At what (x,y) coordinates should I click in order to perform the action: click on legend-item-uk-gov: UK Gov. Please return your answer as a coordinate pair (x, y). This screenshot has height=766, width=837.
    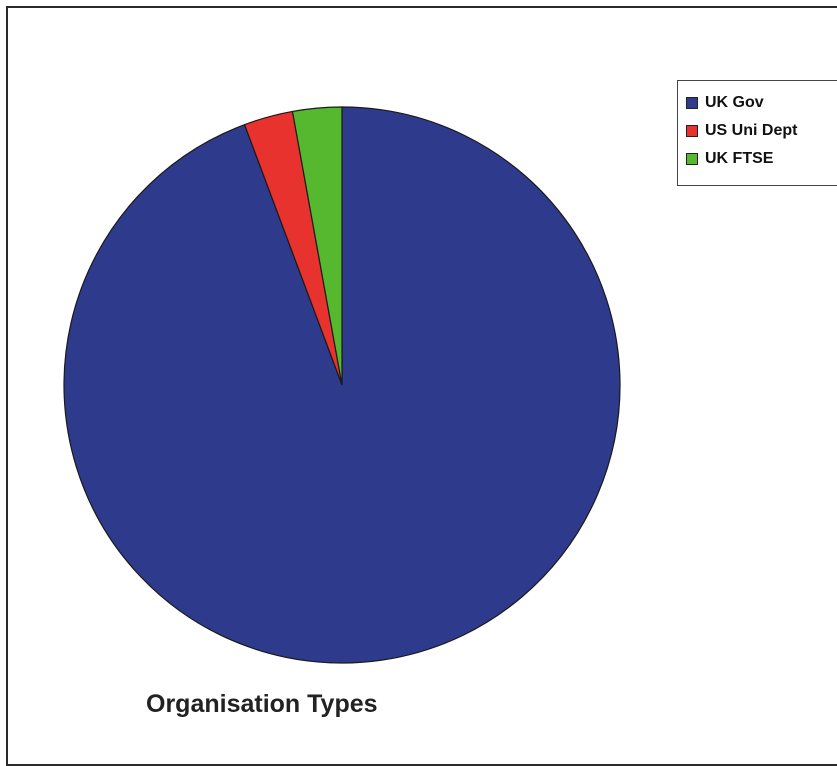
    Looking at the image, I should click on (757, 103).